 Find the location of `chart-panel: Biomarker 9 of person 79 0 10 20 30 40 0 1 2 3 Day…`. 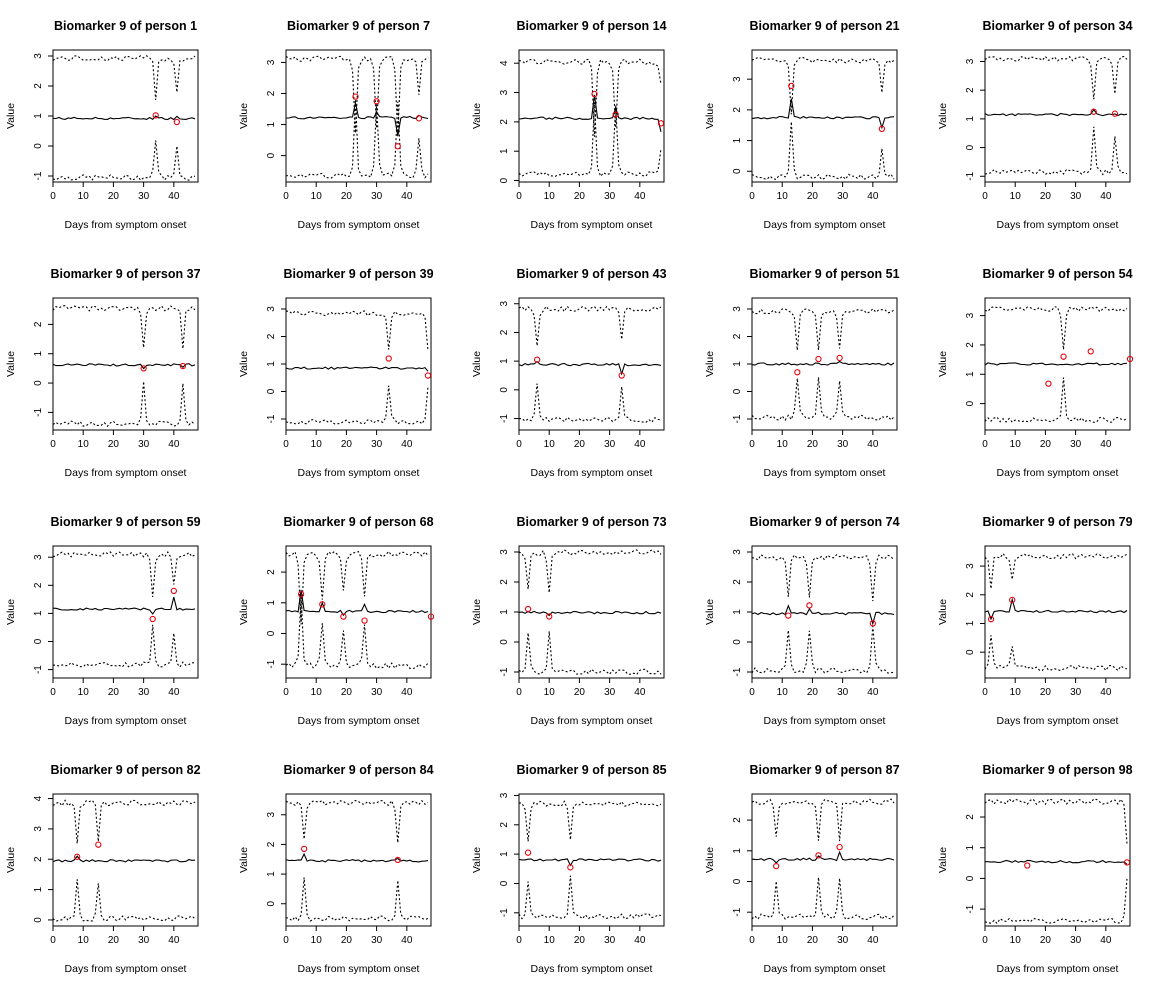

chart-panel: Biomarker 9 of person 79 0 10 20 30 40 0 1 2 3 Day… is located at coordinates (1035, 621).